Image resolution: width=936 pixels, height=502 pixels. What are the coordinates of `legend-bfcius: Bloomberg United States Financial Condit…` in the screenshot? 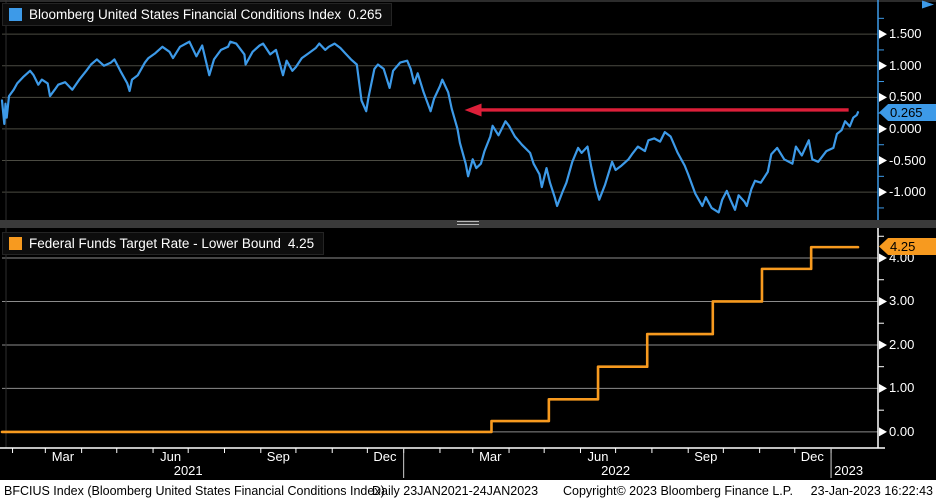 It's located at (197, 14).